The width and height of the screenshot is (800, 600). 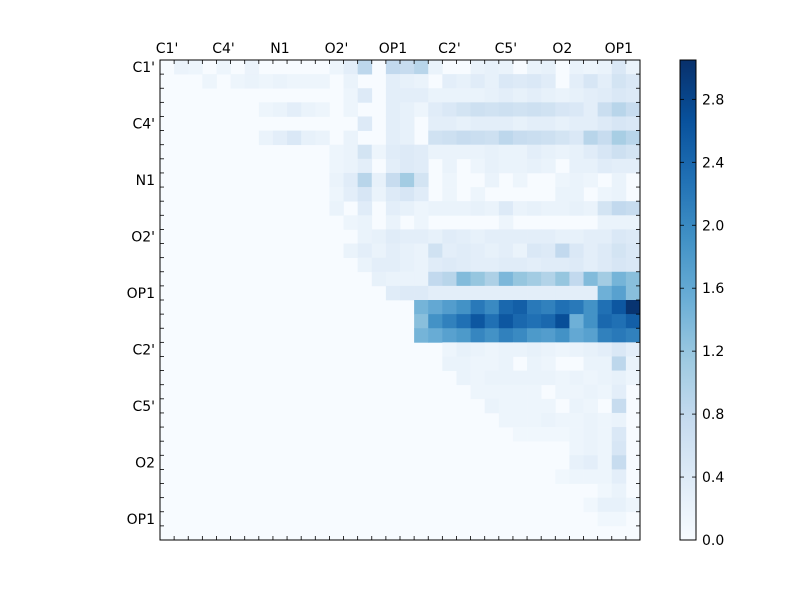 What do you see at coordinates (713, 289) in the screenshot?
I see `colorbar-tick-label: 1.6` at bounding box center [713, 289].